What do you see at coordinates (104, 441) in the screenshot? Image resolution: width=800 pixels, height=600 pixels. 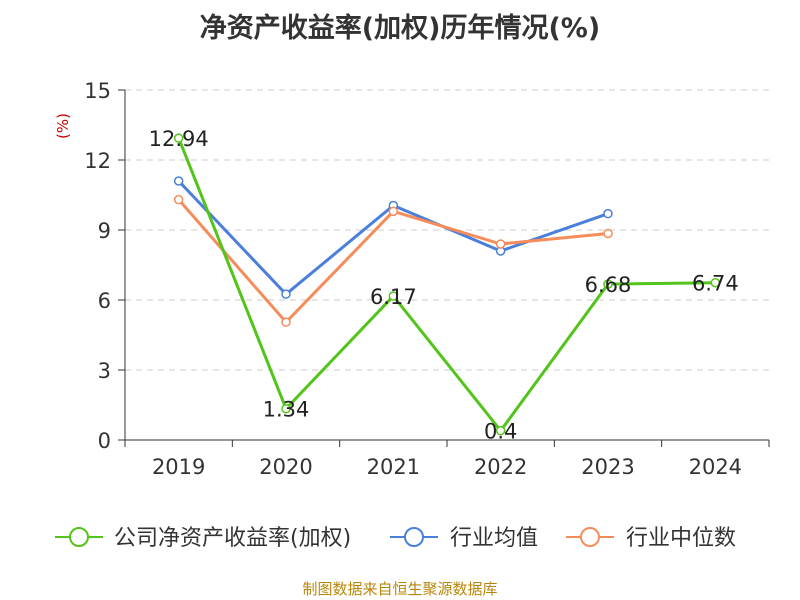 I see `y-tick-label: 0` at bounding box center [104, 441].